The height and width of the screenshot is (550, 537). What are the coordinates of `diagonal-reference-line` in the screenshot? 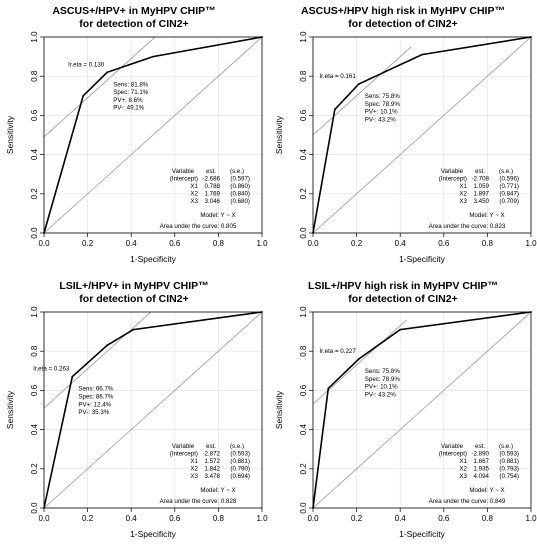 It's located at (153, 410).